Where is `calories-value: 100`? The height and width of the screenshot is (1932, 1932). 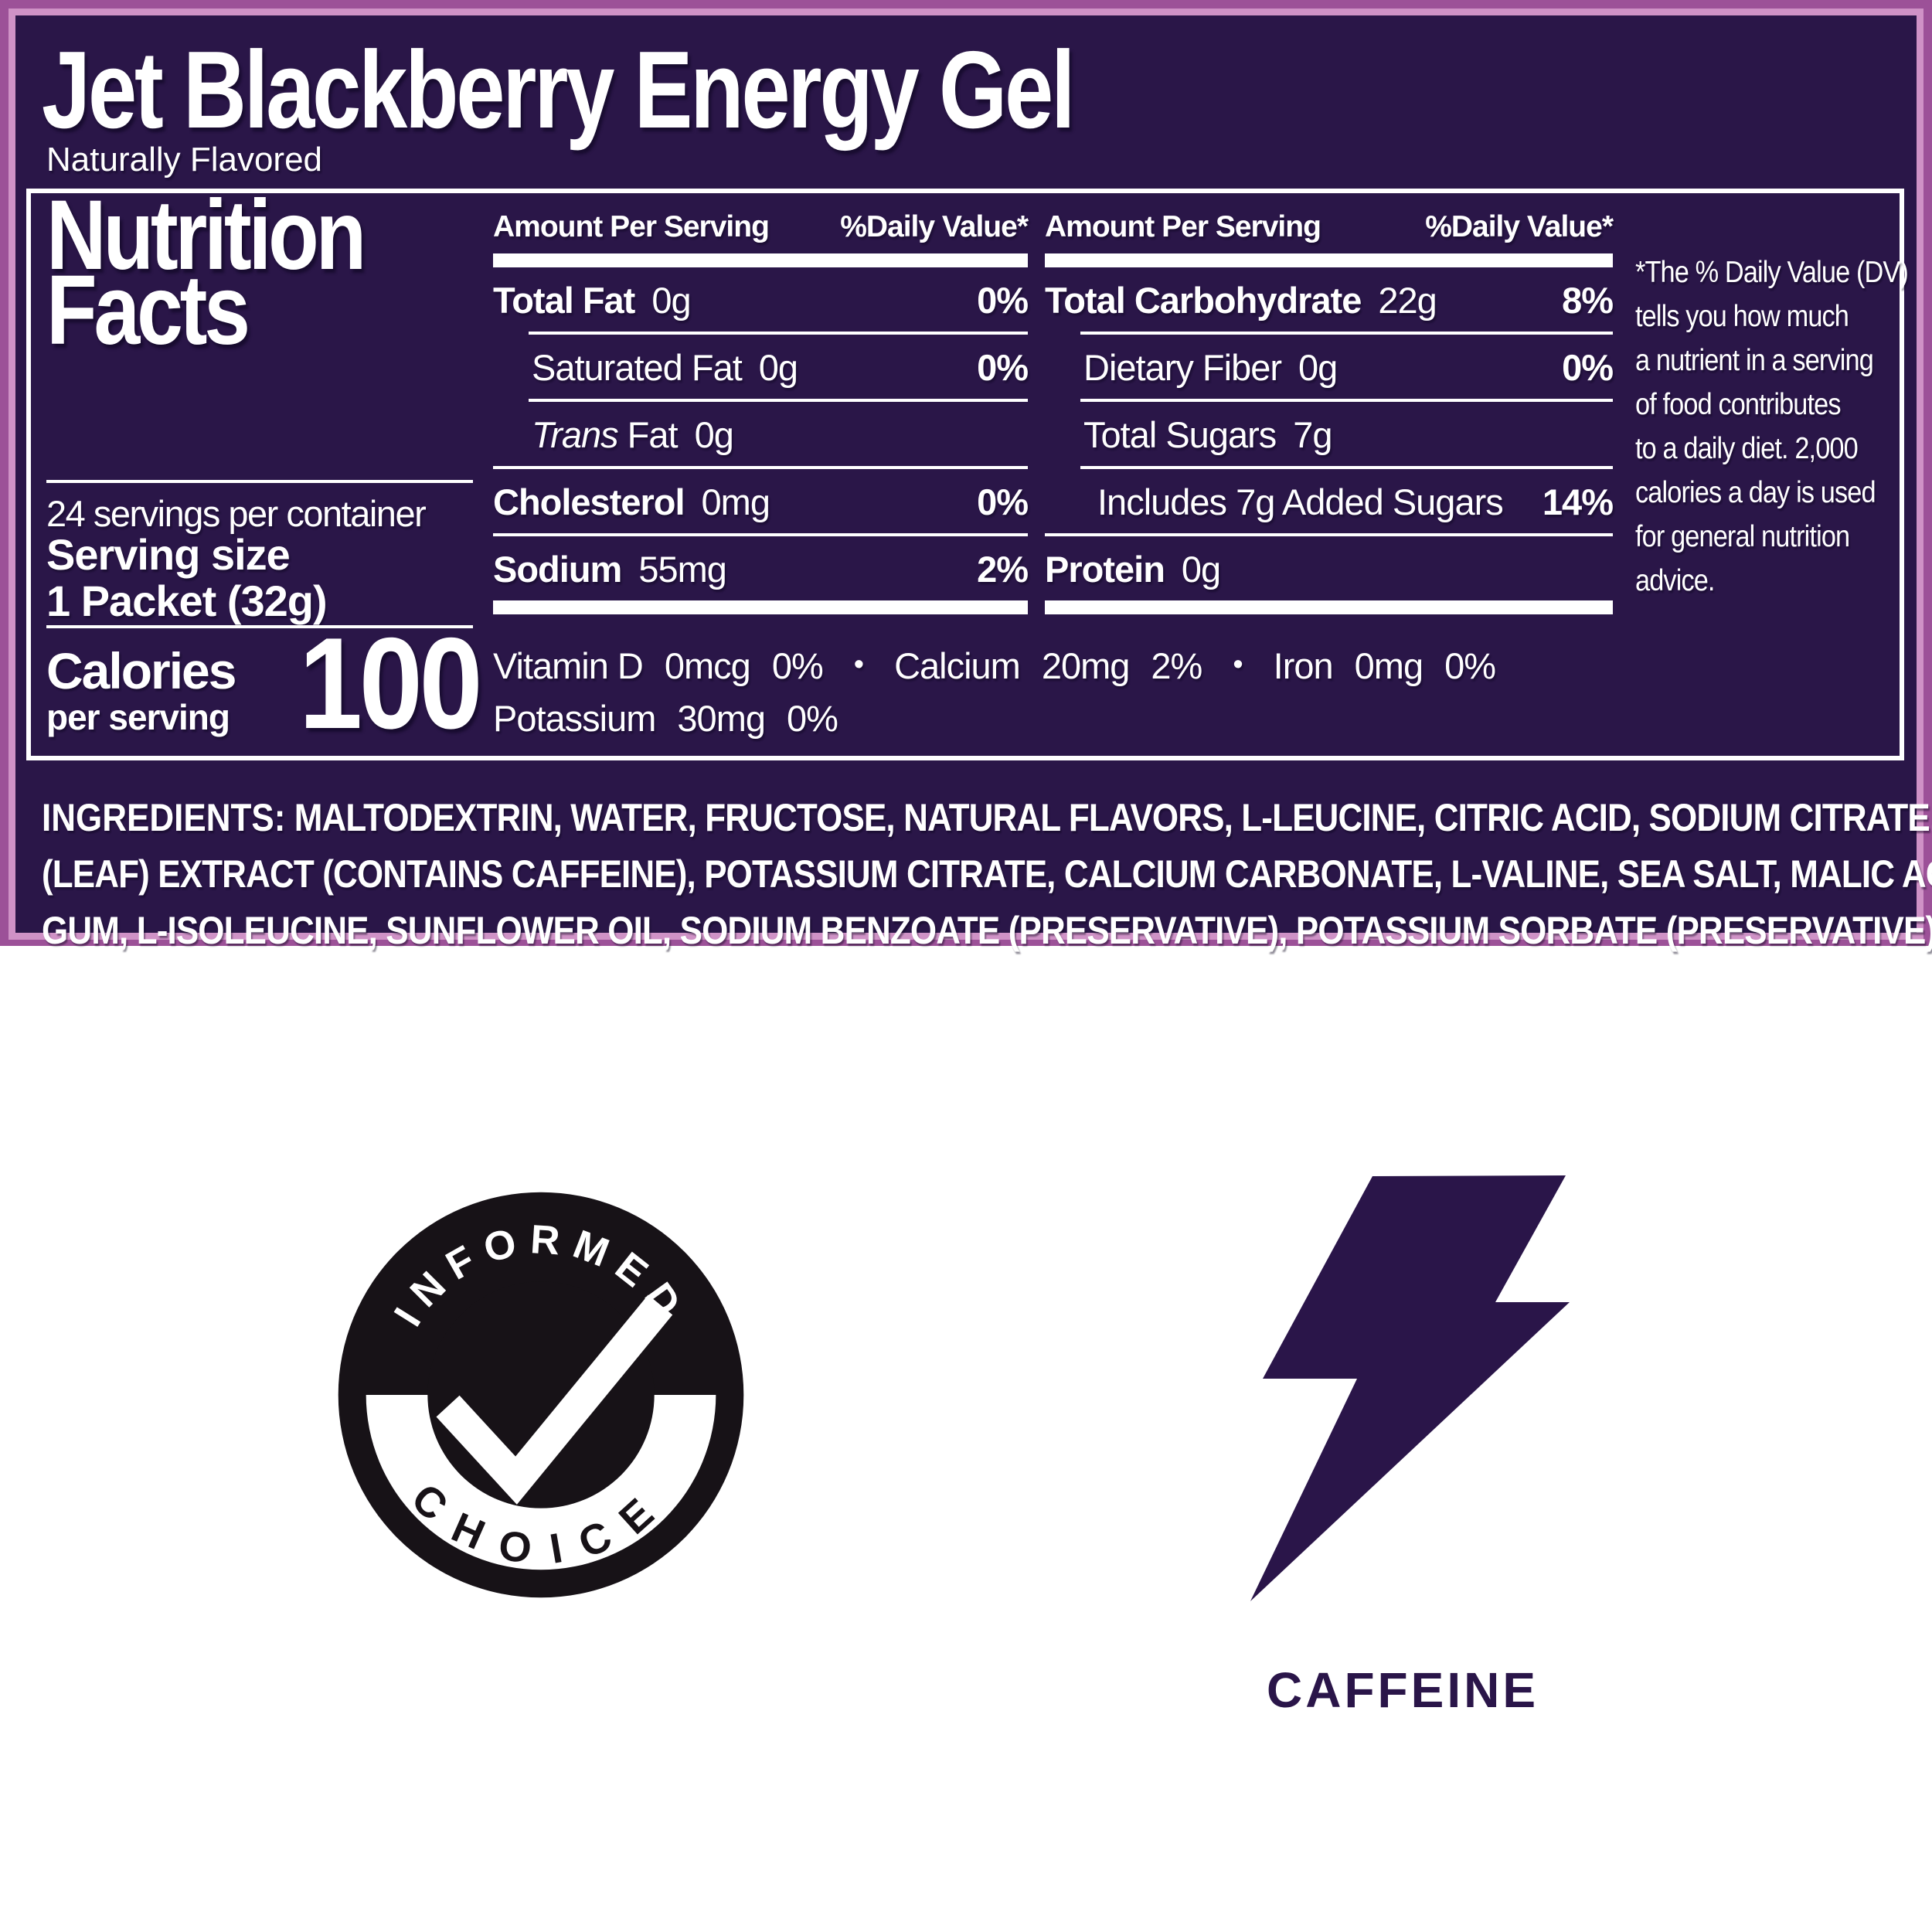
calories-value: 100 is located at coordinates (390, 684).